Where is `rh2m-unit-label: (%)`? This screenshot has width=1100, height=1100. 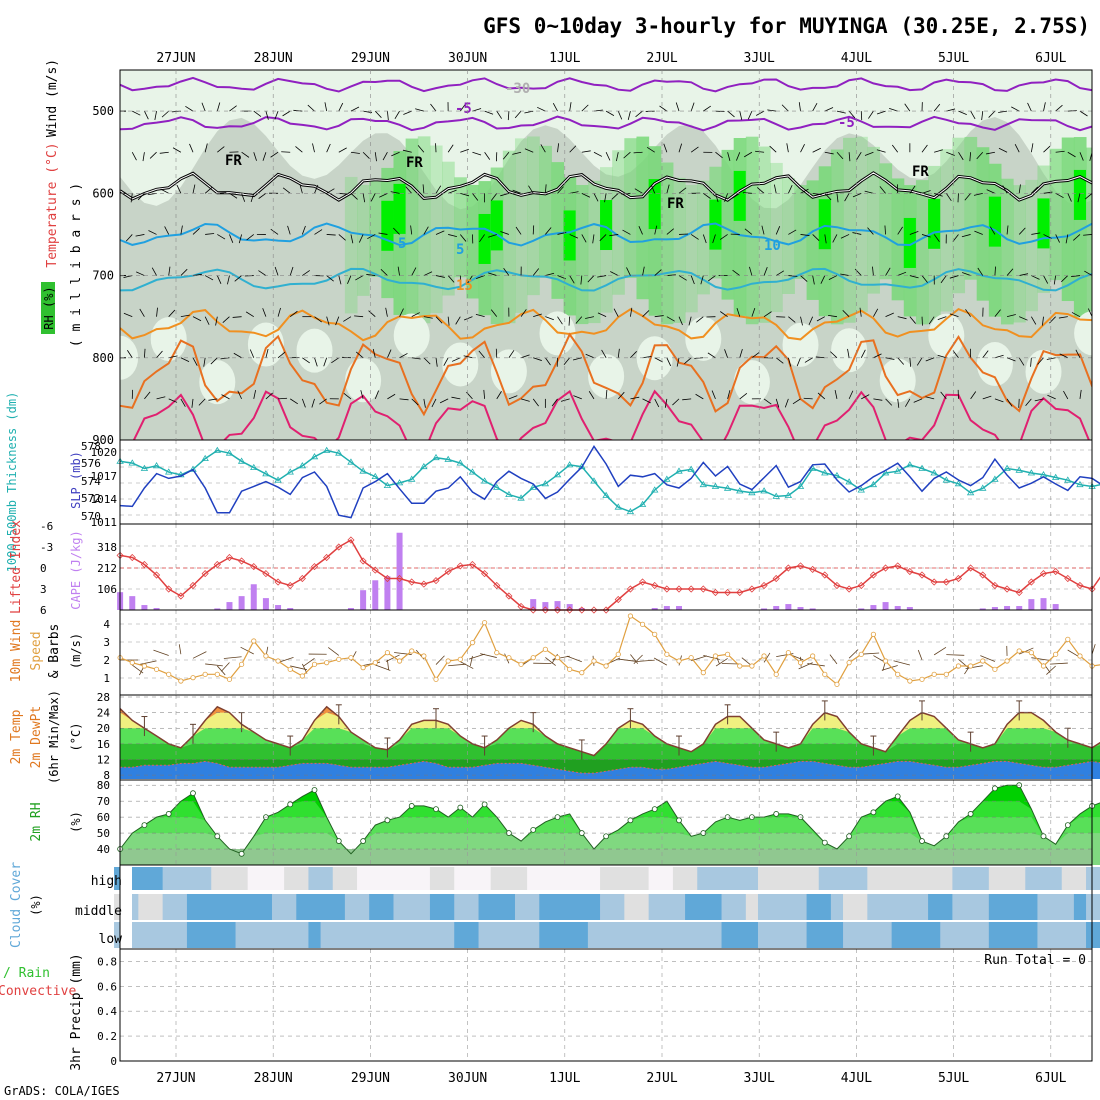
rh2m-unit-label: (%) is located at coordinates (76, 822).